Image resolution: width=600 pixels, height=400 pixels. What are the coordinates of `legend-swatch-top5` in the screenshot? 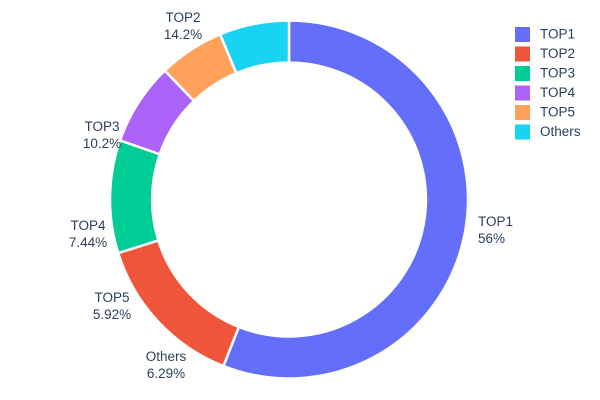 It's located at (522, 112).